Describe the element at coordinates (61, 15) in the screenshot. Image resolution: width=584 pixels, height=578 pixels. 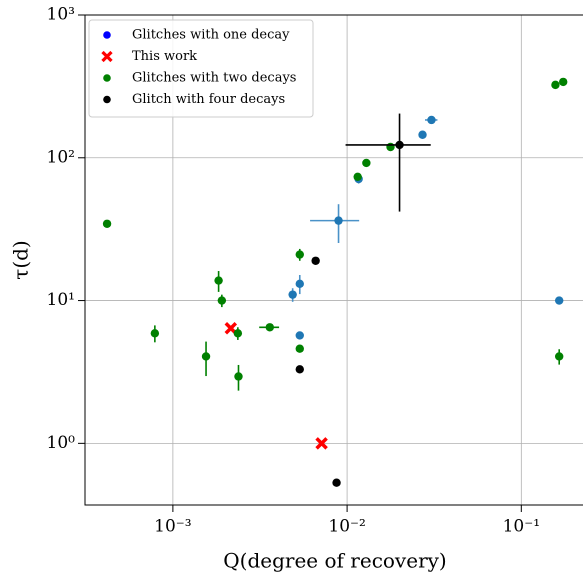
I see `y-tick-label: 10³` at that location.